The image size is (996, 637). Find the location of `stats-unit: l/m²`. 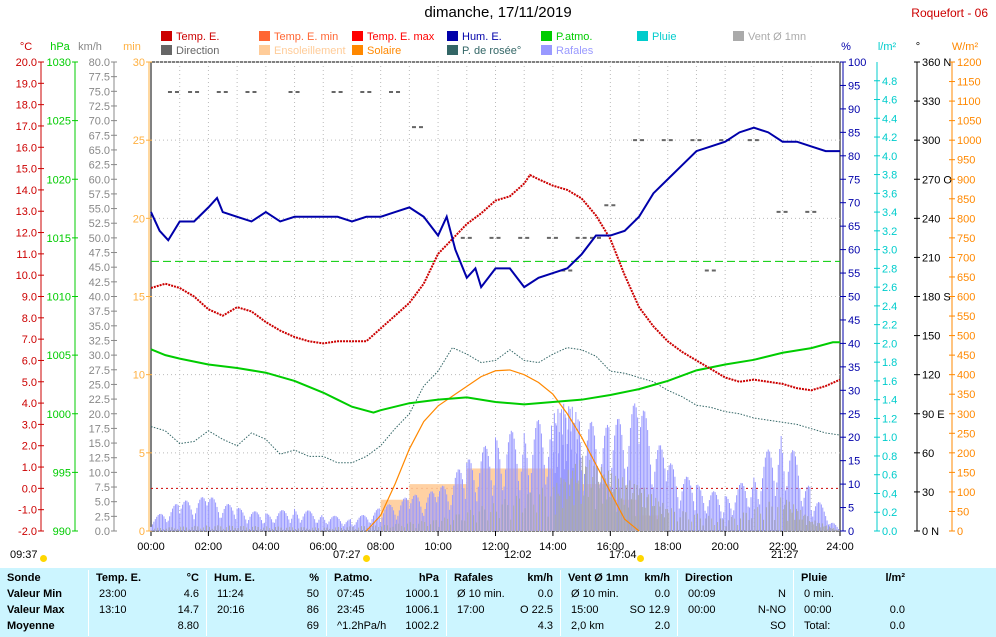

stats-unit: l/m² is located at coordinates (895, 578).